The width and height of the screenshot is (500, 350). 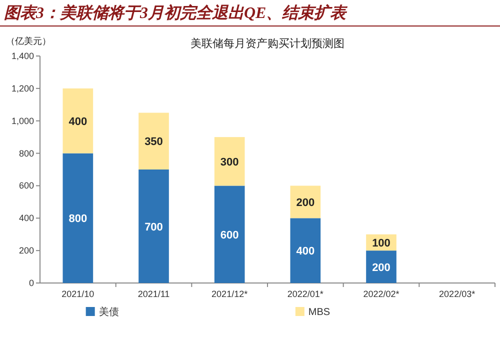 I want to click on data-label: 600, so click(x=229, y=235).